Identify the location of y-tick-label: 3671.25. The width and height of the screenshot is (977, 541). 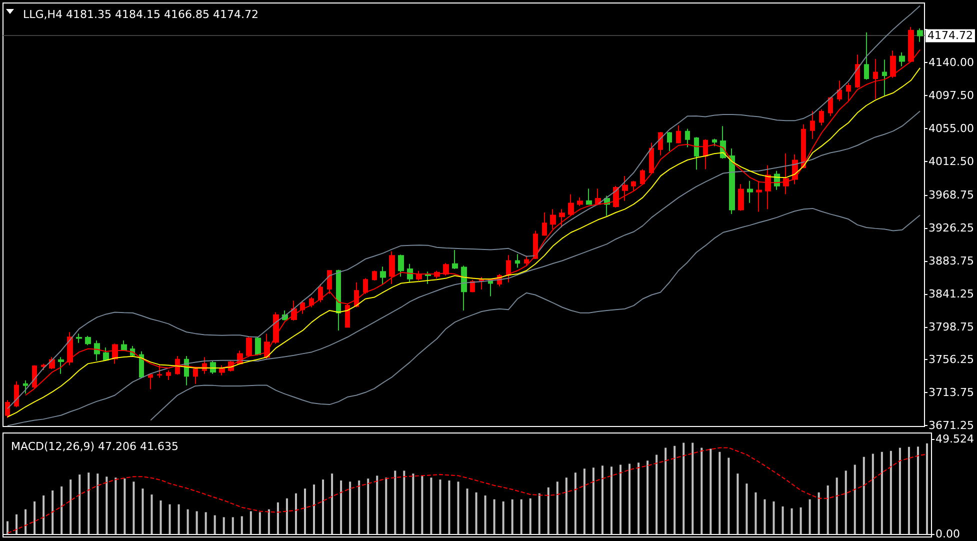
(951, 425).